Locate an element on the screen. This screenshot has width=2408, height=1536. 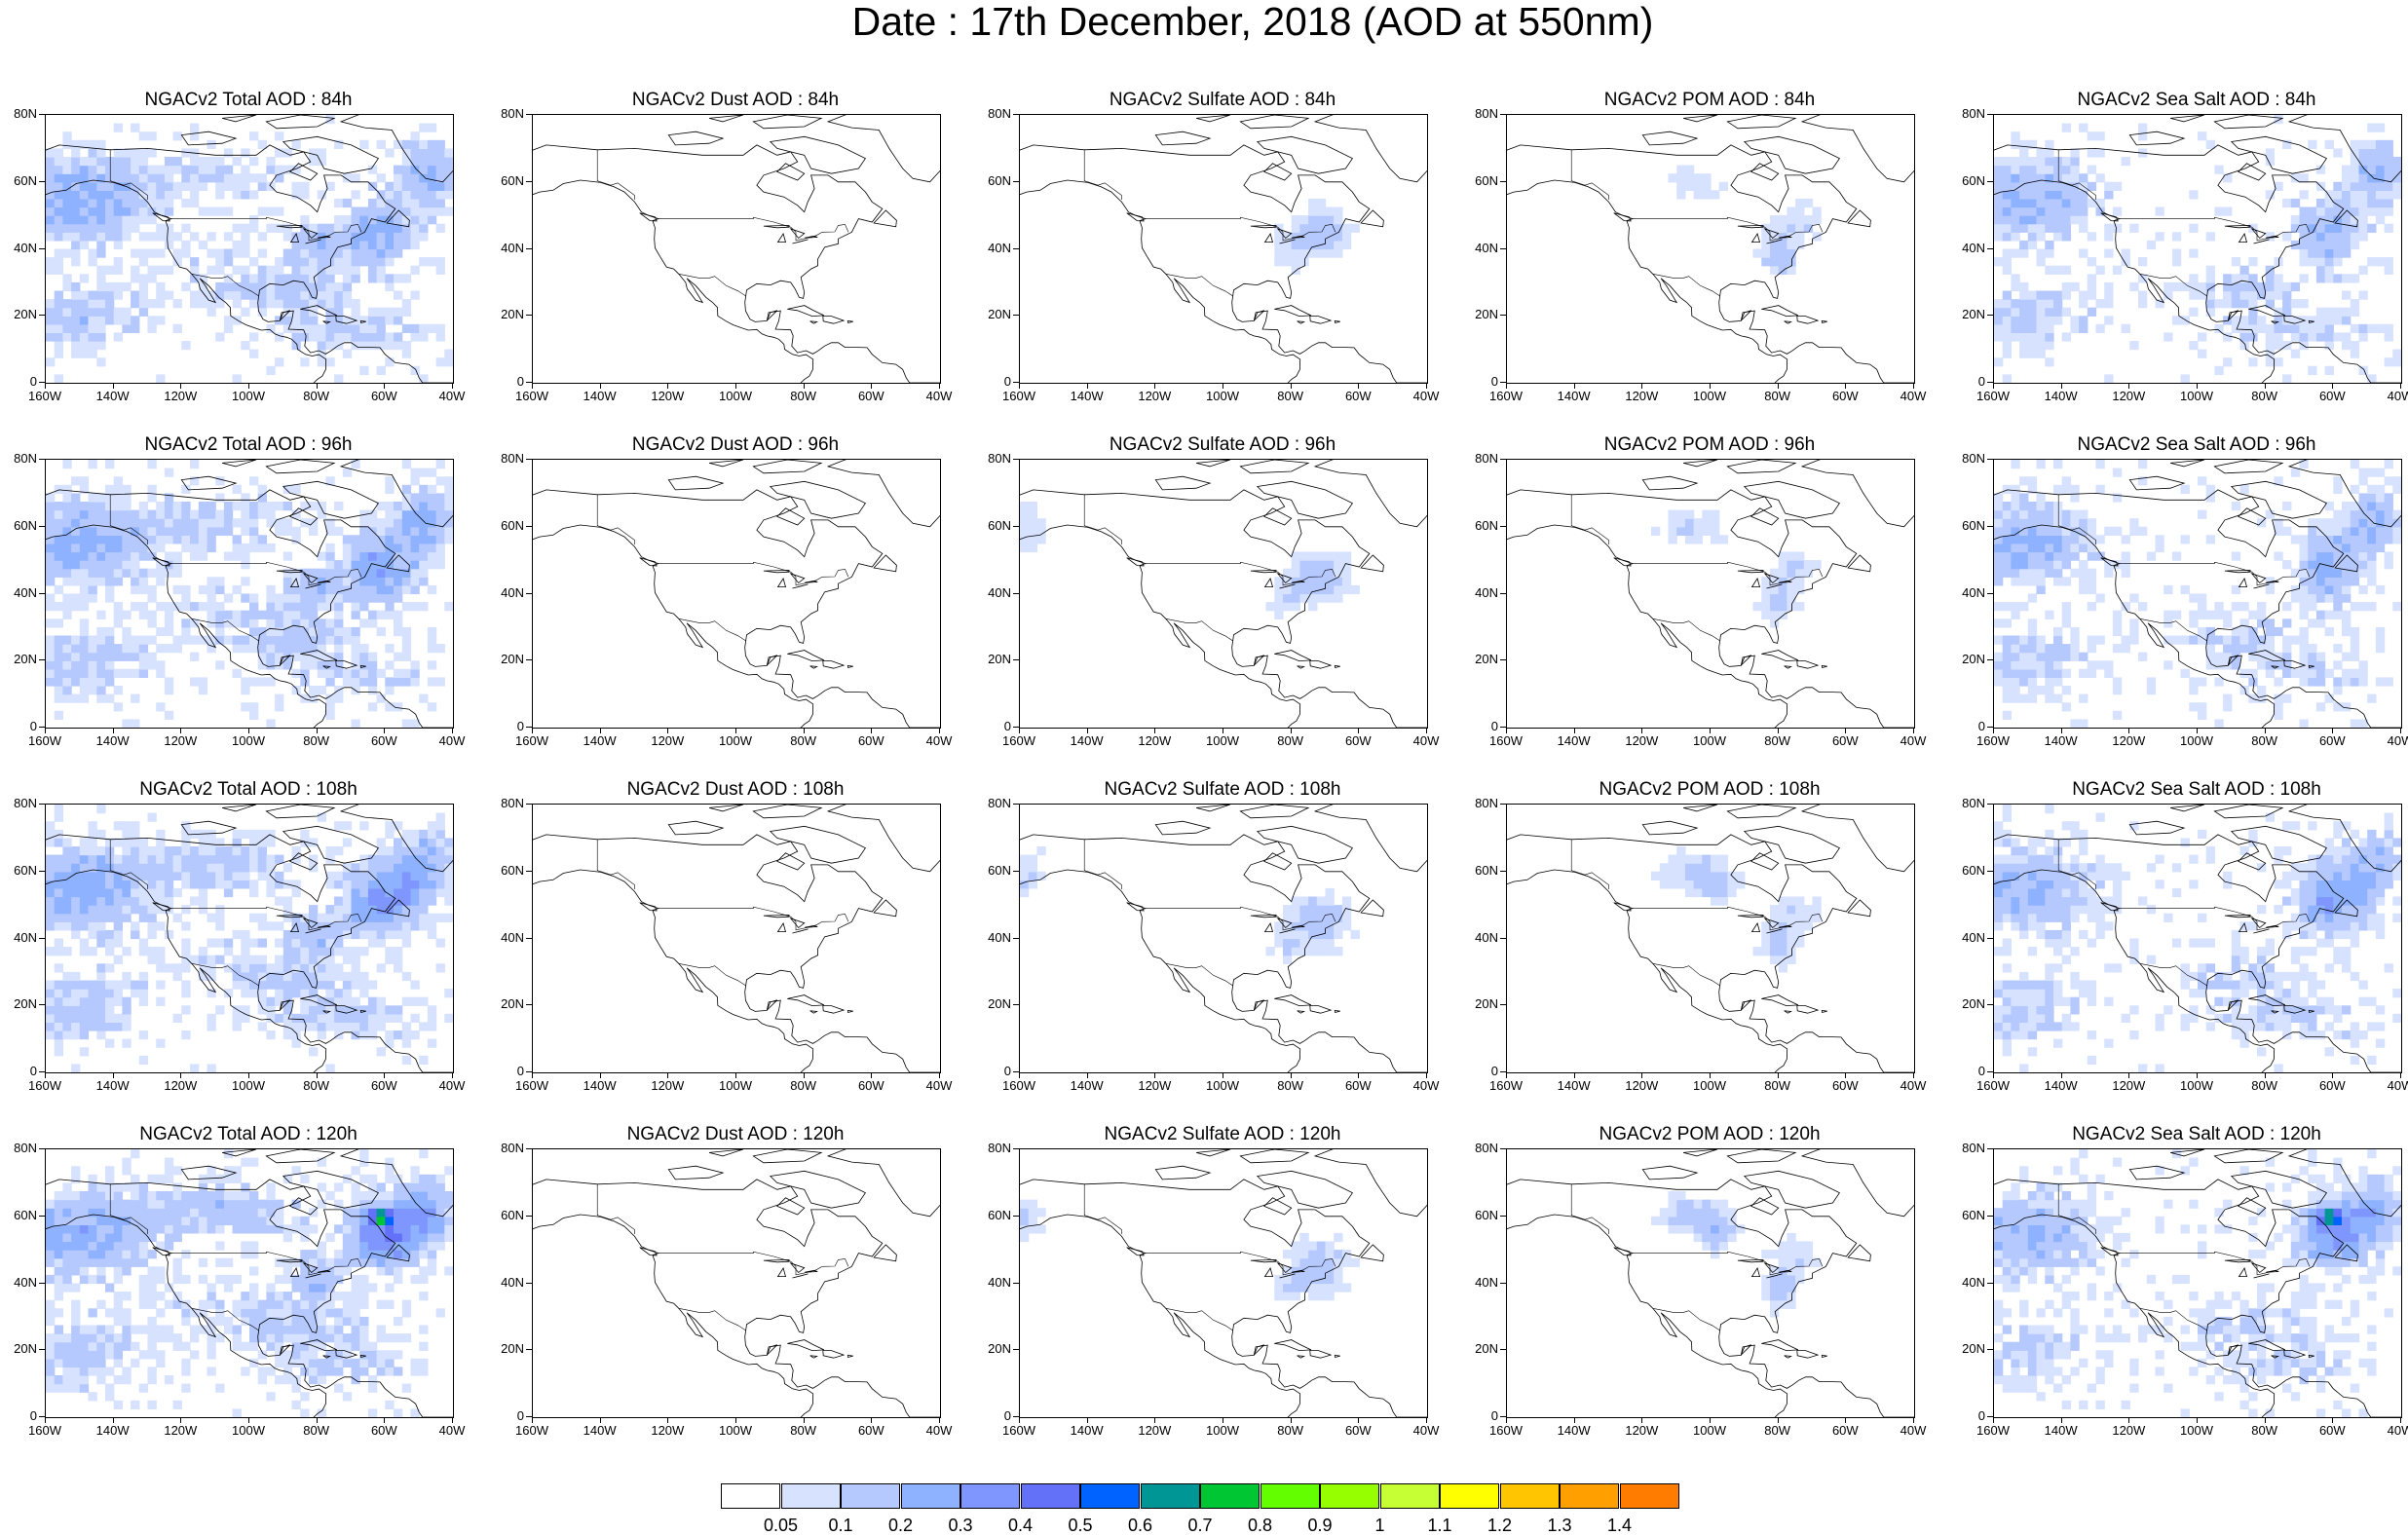
coastline is located at coordinates (1223, 953).